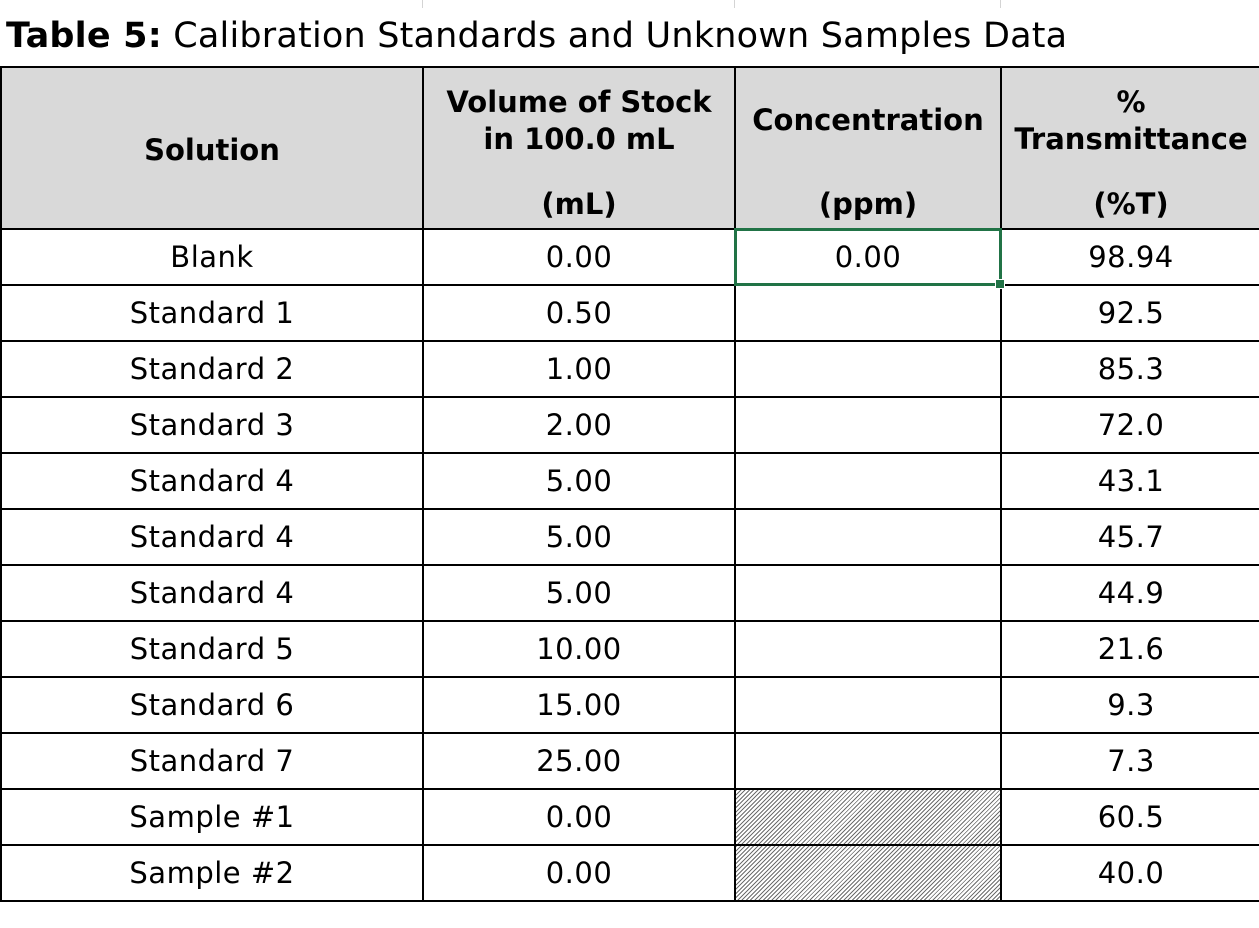  What do you see at coordinates (1129, 313) in the screenshot?
I see `cell-transmittance: 92.5` at bounding box center [1129, 313].